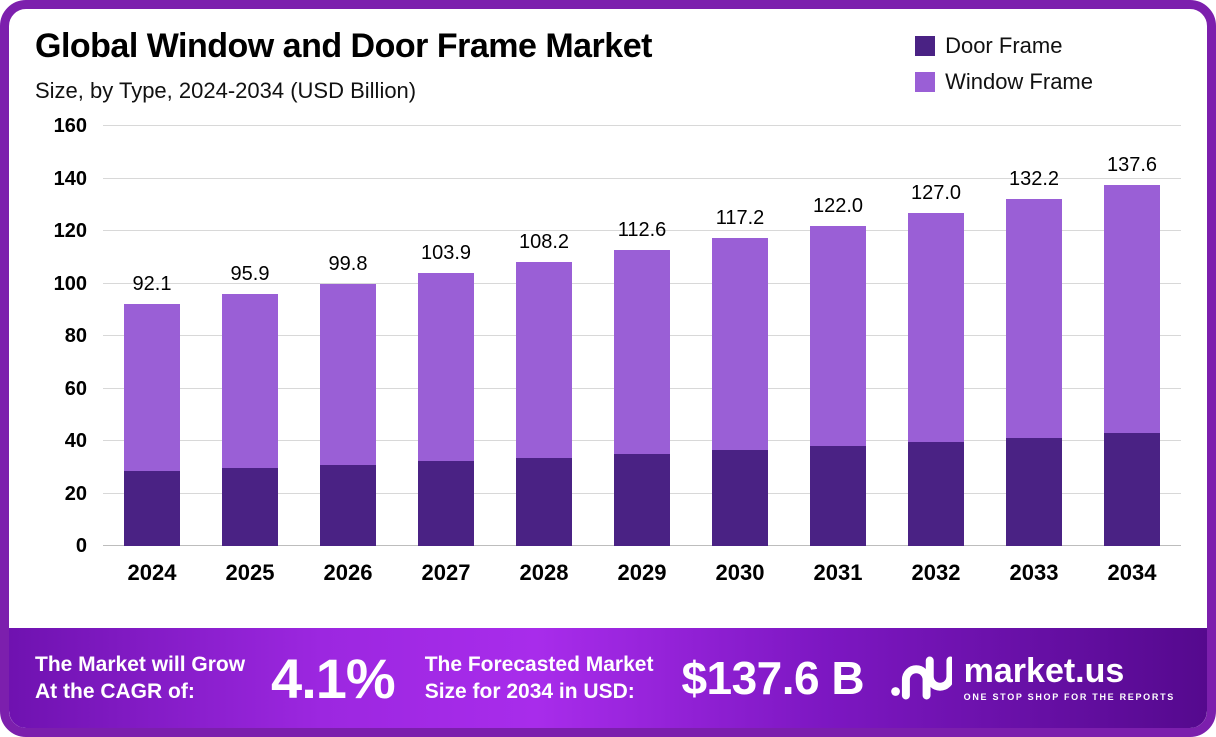 This screenshot has width=1216, height=737. What do you see at coordinates (1132, 572) in the screenshot?
I see `x-axis-label: 2034` at bounding box center [1132, 572].